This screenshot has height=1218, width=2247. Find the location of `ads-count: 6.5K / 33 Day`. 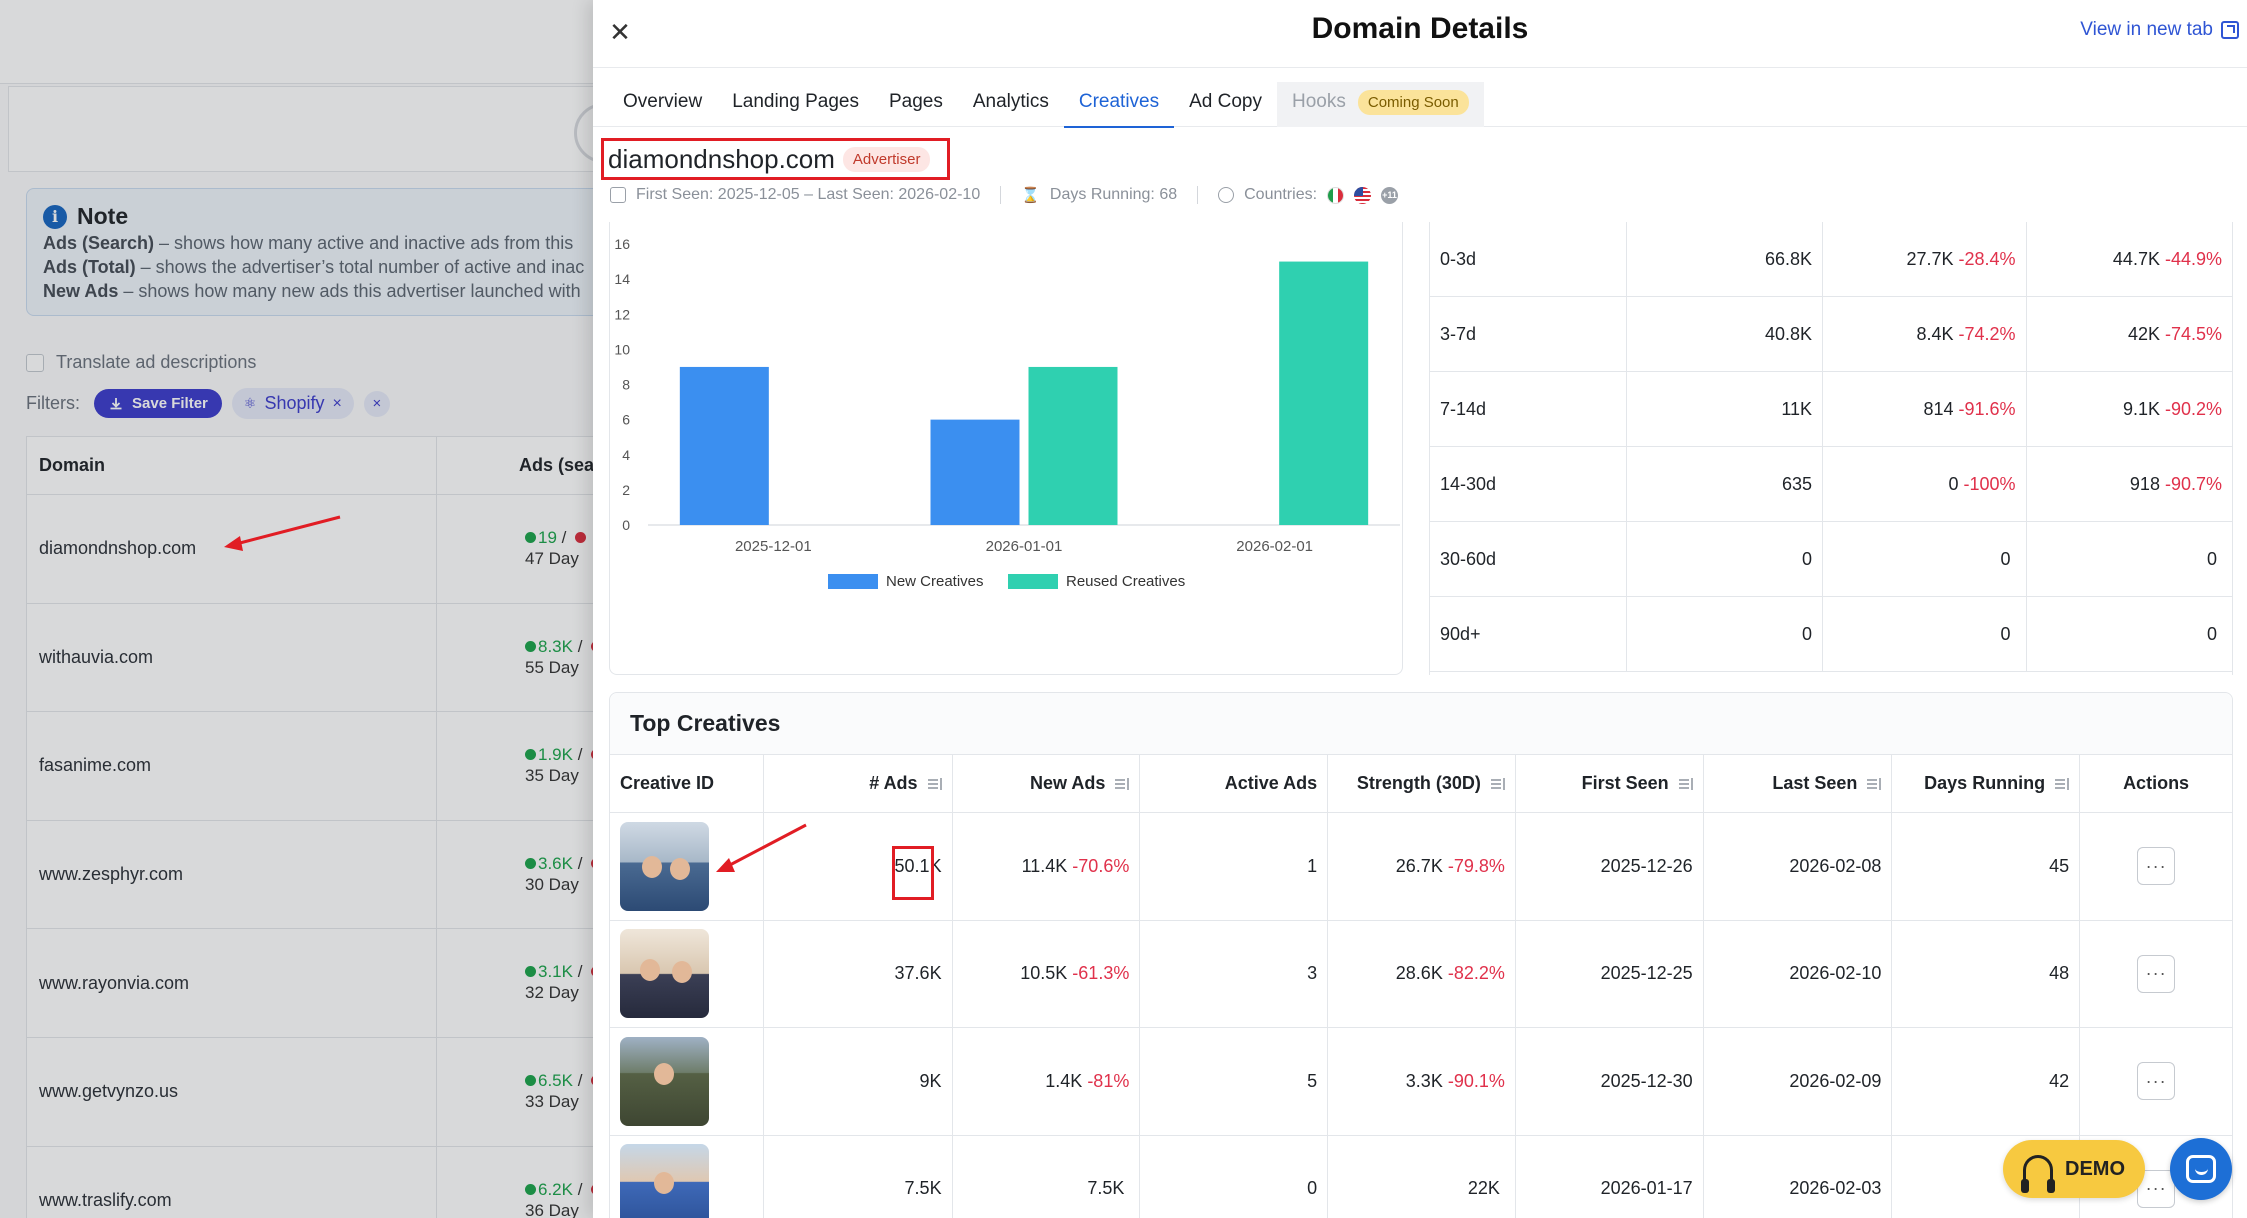

ads-count: 6.5K / 33 Day is located at coordinates (564, 1091).